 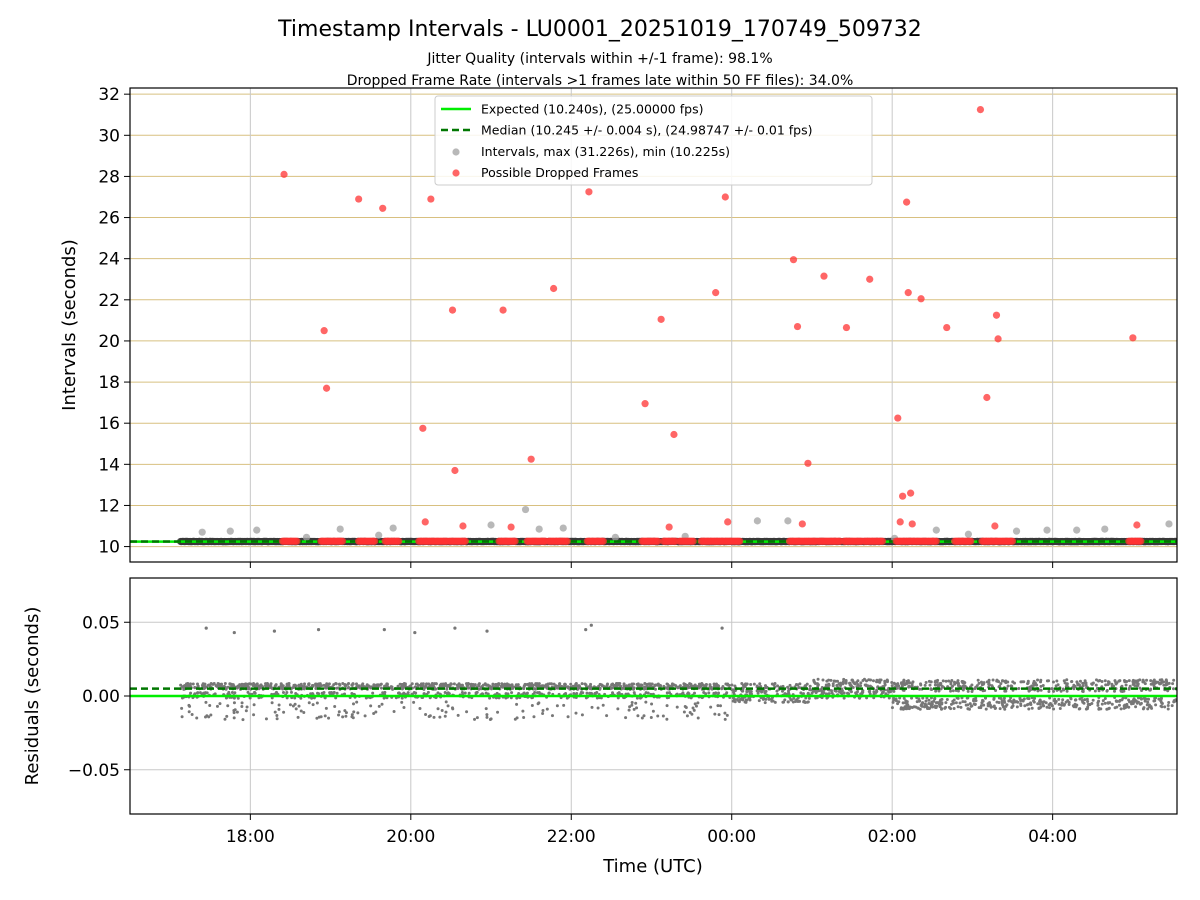 I want to click on legend-intervals-label: Intervals, max (31.226s), min (10.225s), so click(x=605, y=151).